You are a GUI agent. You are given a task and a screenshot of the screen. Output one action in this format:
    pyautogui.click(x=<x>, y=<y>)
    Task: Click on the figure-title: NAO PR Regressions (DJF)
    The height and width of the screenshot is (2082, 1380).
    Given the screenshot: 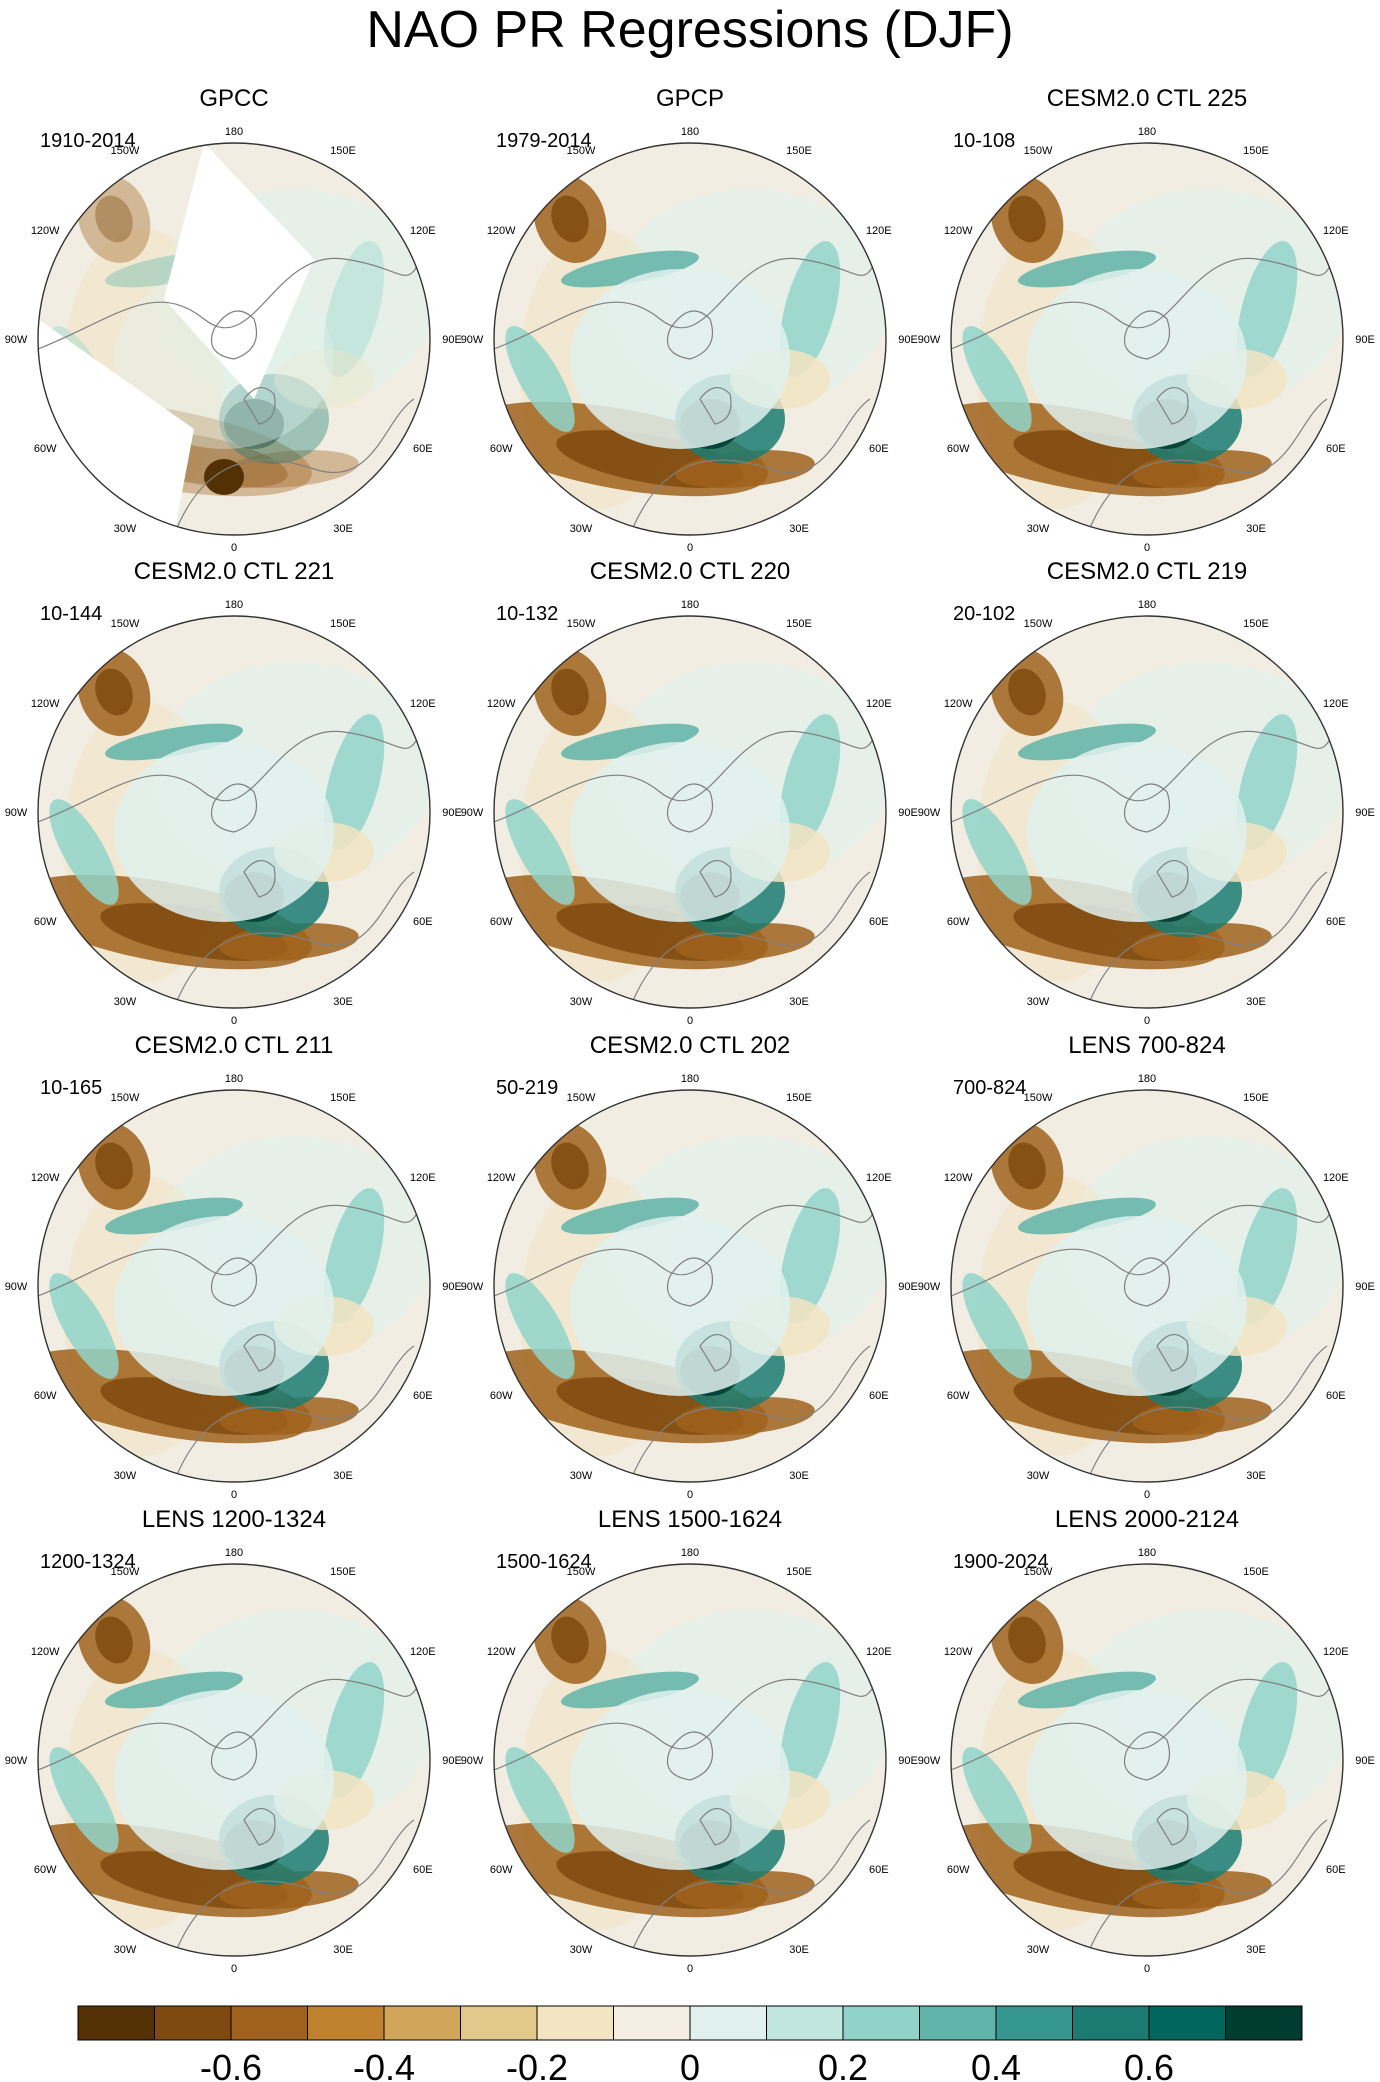 What is the action you would take?
    pyautogui.click(x=690, y=30)
    